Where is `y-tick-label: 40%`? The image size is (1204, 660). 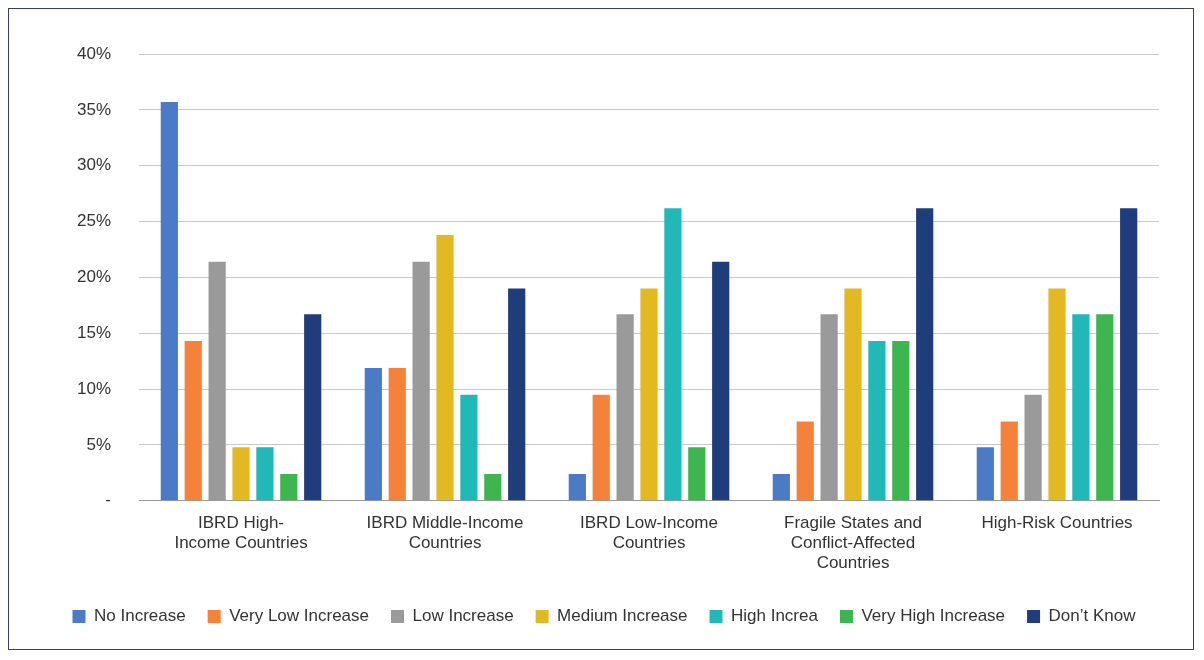 y-tick-label: 40% is located at coordinates (94, 53).